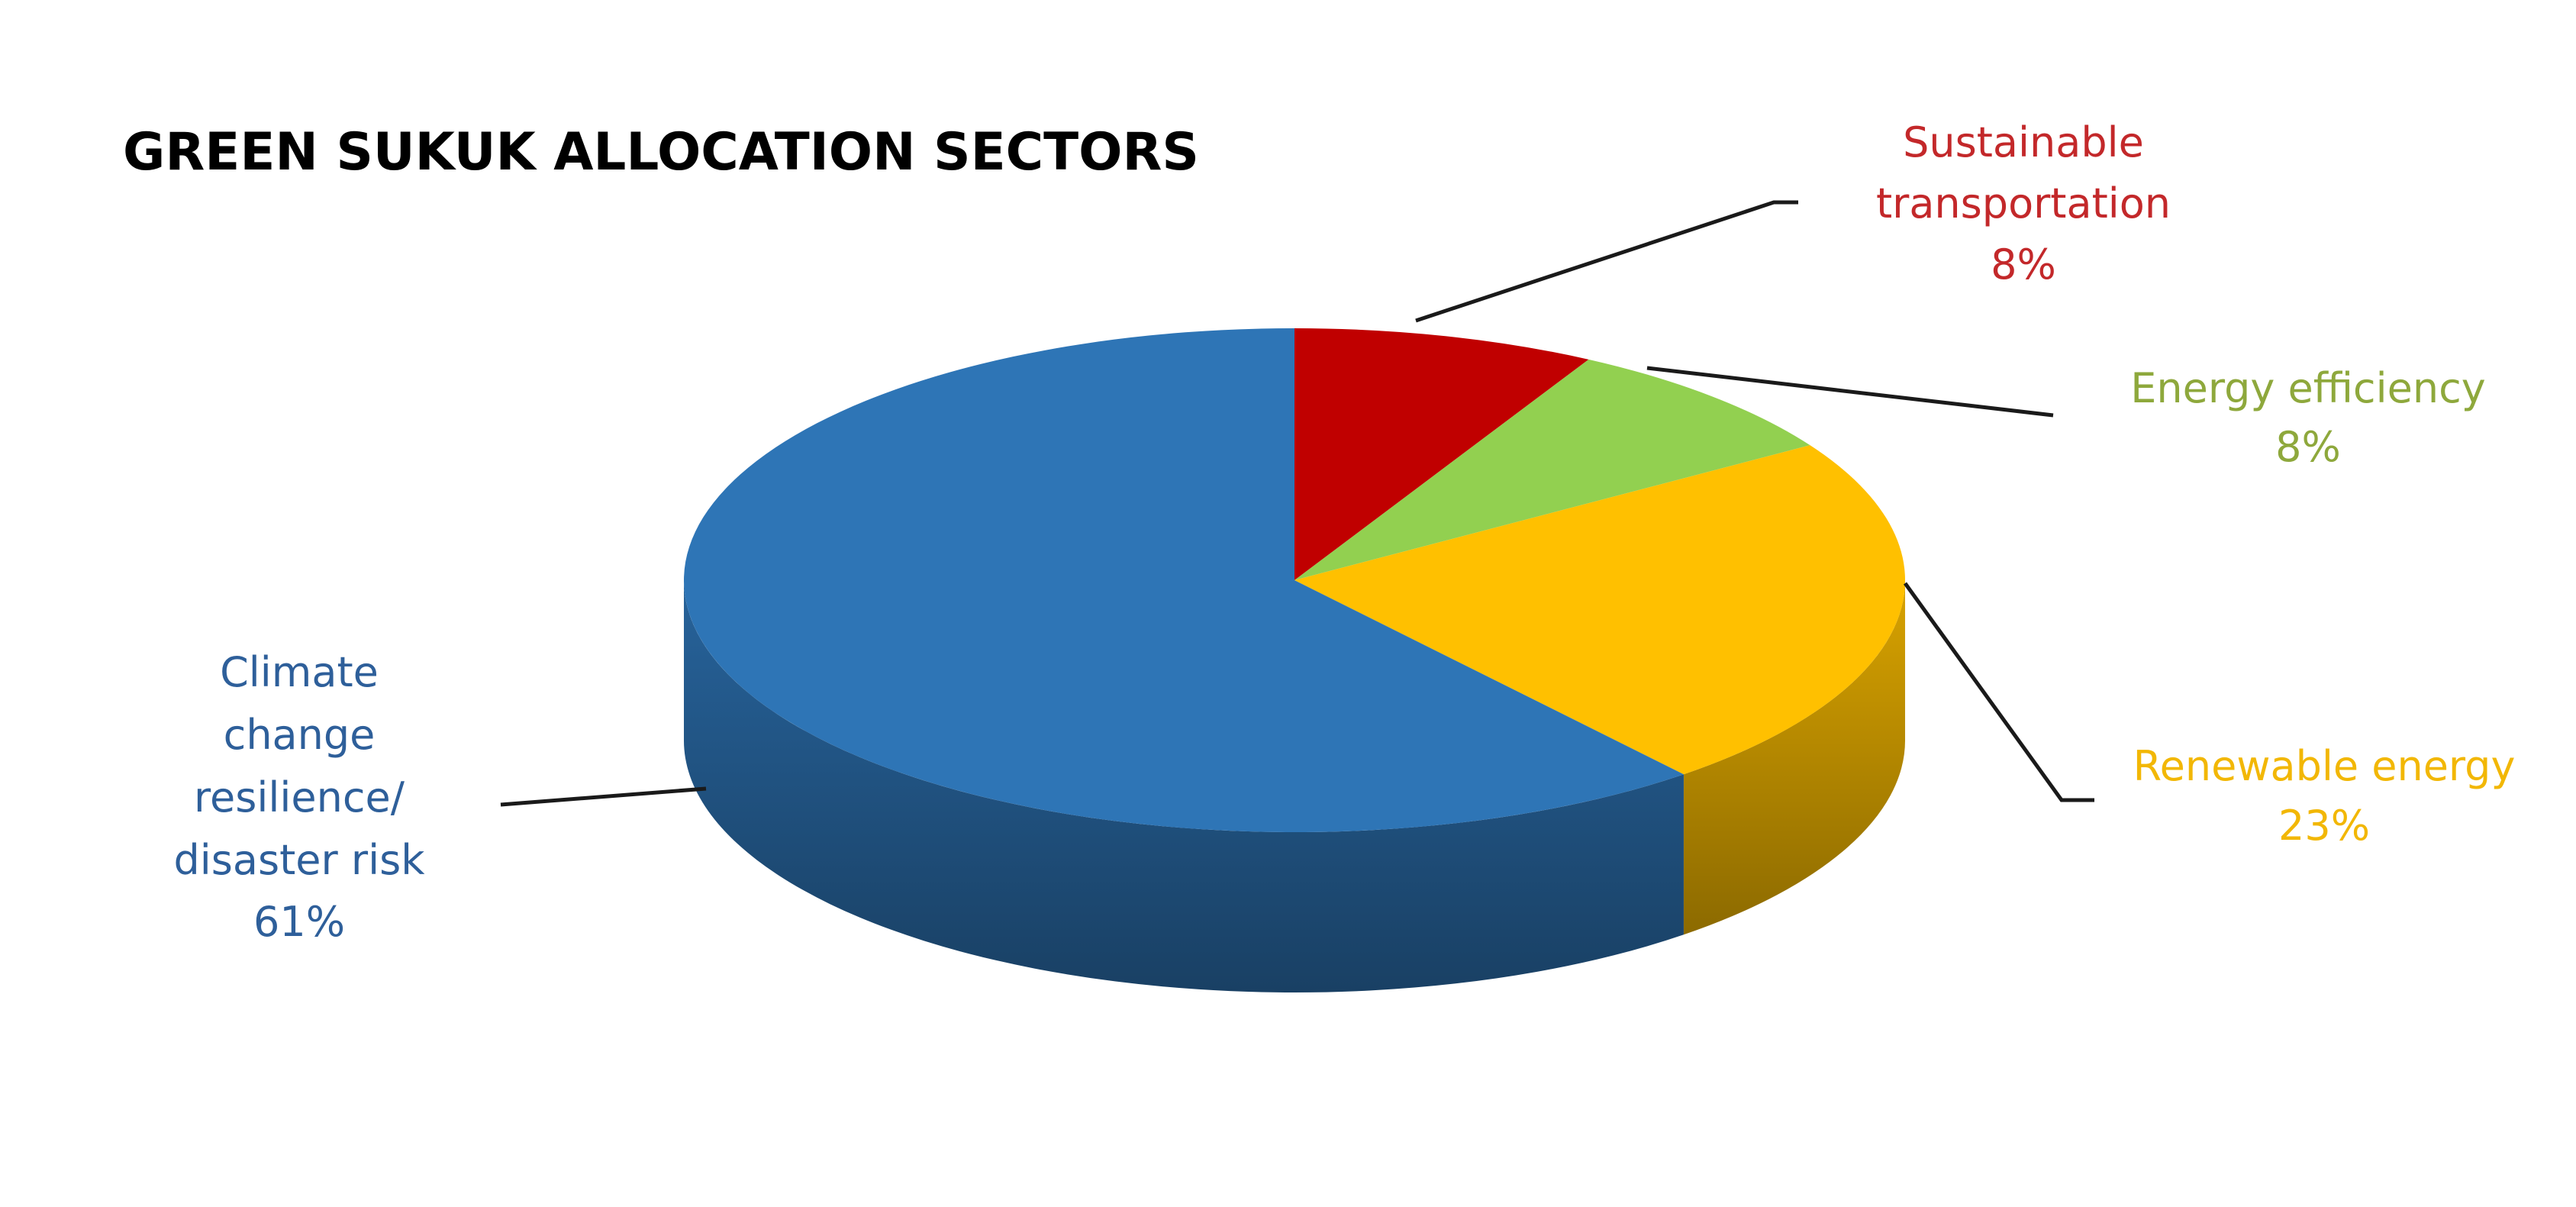 This screenshot has width=2576, height=1207. What do you see at coordinates (300, 735) in the screenshot?
I see `data-label-climate-change-resilience-disaster-risk: change` at bounding box center [300, 735].